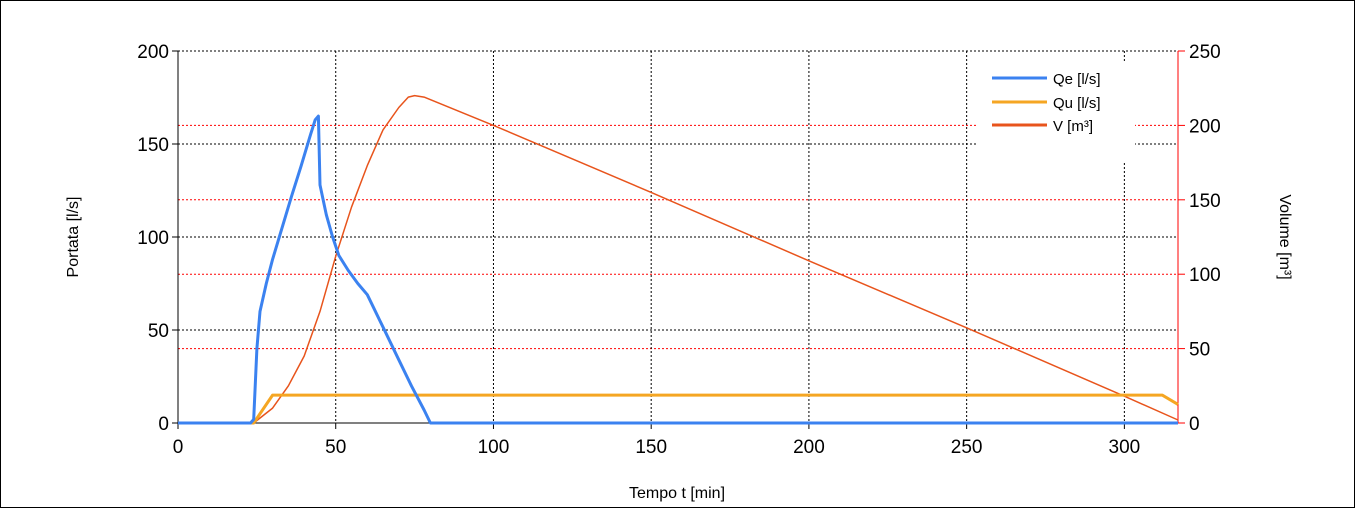  I want to click on x-tick-label-200: 200, so click(809, 447).